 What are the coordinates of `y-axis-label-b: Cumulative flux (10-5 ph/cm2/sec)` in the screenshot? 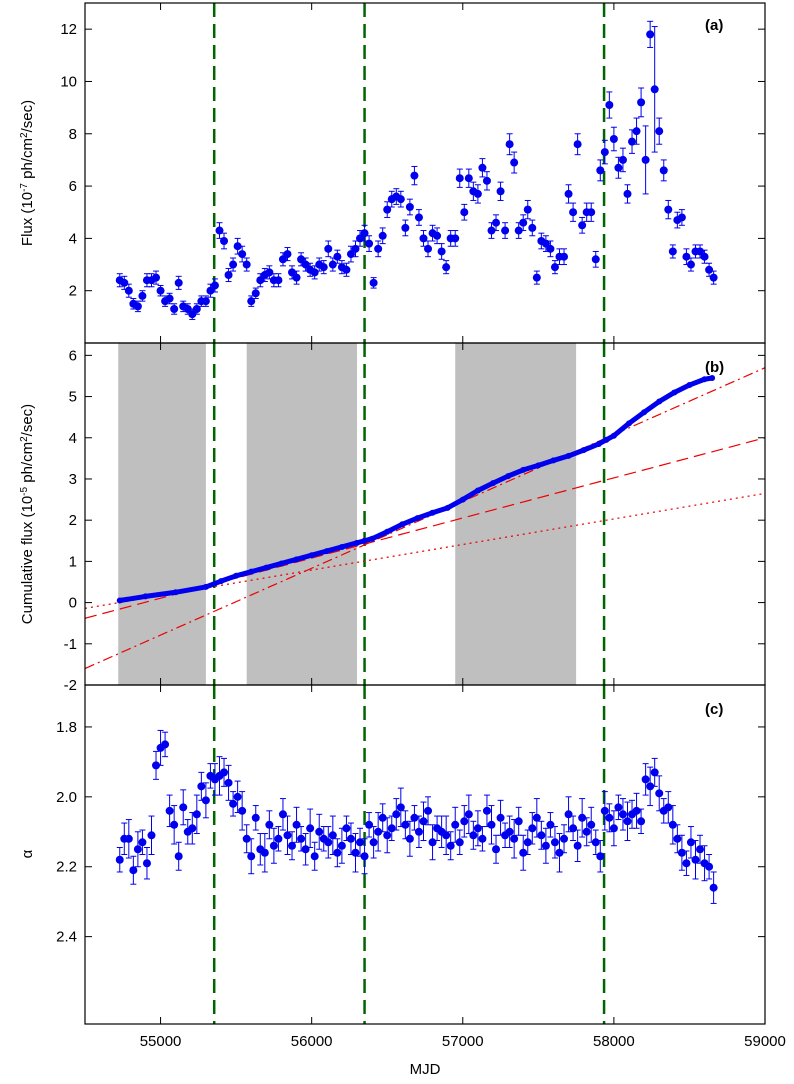 It's located at (28, 514).